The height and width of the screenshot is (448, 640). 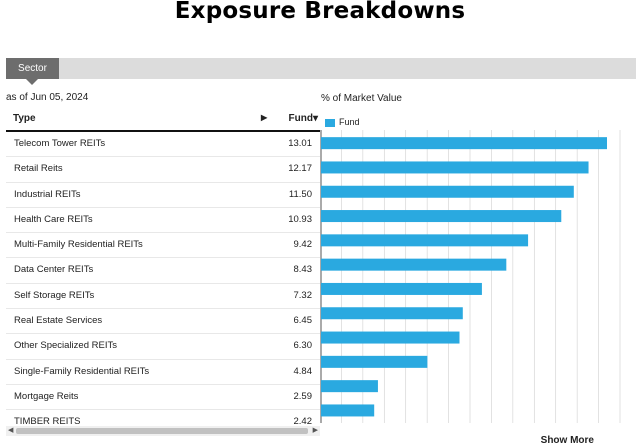 What do you see at coordinates (65, 346) in the screenshot?
I see `row-type-label: Other Specialized REITs` at bounding box center [65, 346].